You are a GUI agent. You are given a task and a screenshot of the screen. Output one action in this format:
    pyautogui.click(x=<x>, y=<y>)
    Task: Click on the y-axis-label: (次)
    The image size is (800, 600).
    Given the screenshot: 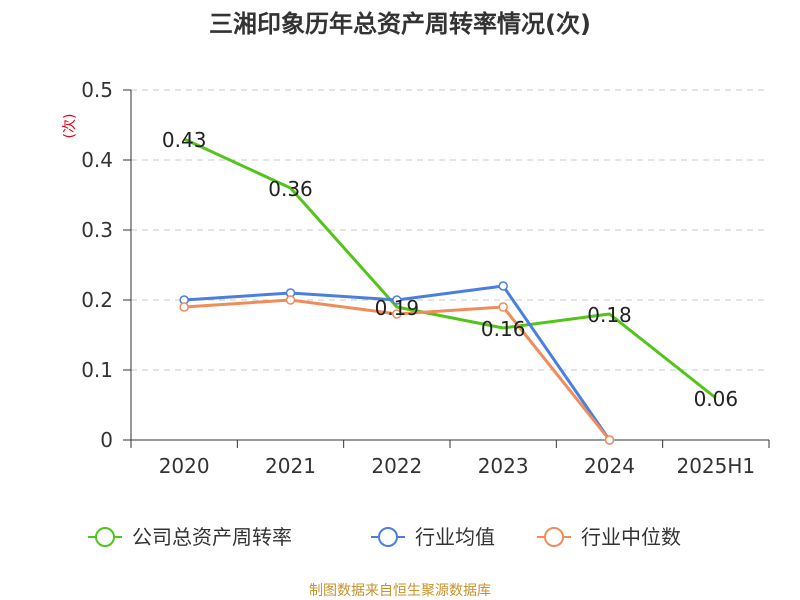 What is the action you would take?
    pyautogui.click(x=70, y=126)
    